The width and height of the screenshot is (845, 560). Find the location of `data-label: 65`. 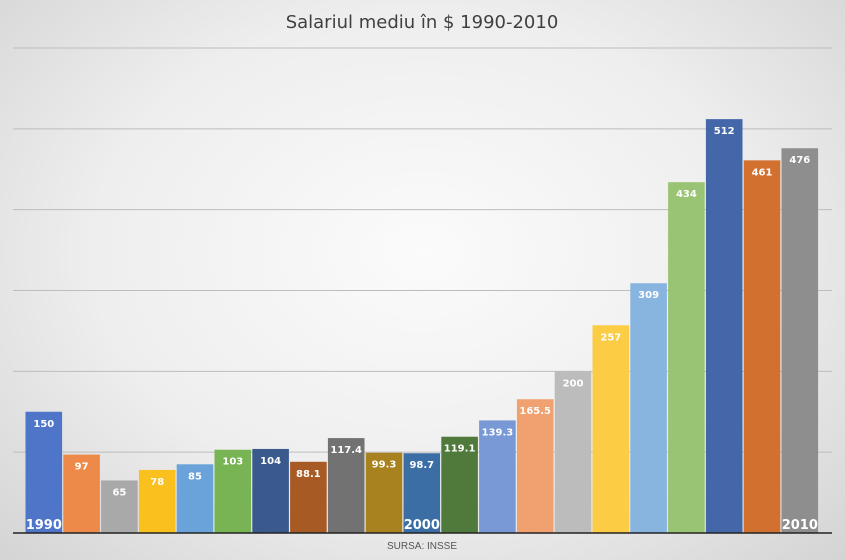

data-label: 65 is located at coordinates (119, 492).